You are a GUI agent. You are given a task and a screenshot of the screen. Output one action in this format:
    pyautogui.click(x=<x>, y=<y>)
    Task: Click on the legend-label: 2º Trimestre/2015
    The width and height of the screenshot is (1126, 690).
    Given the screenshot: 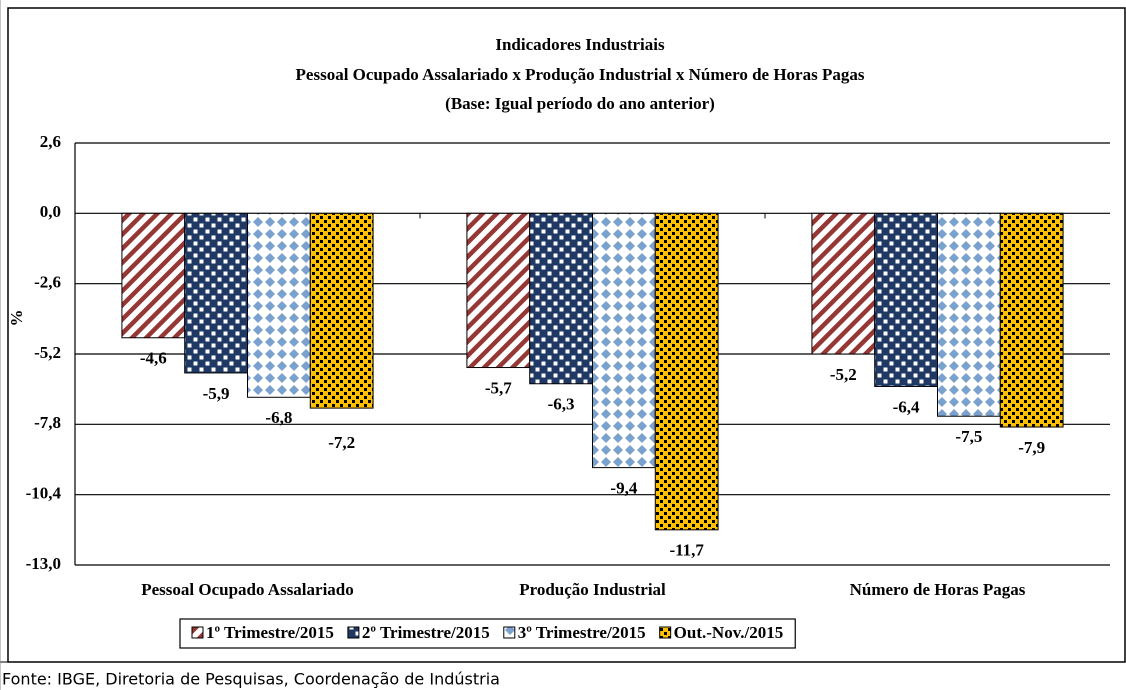 What is the action you would take?
    pyautogui.click(x=426, y=632)
    